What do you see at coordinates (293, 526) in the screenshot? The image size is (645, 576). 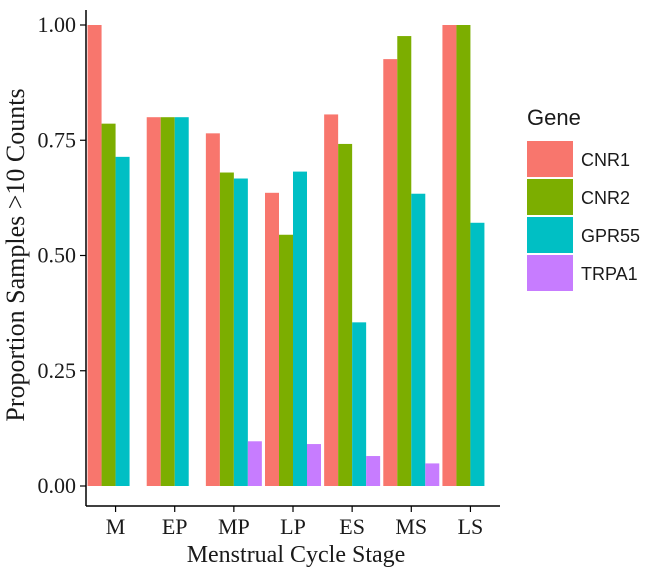 I see `x-tick-label: LP` at bounding box center [293, 526].